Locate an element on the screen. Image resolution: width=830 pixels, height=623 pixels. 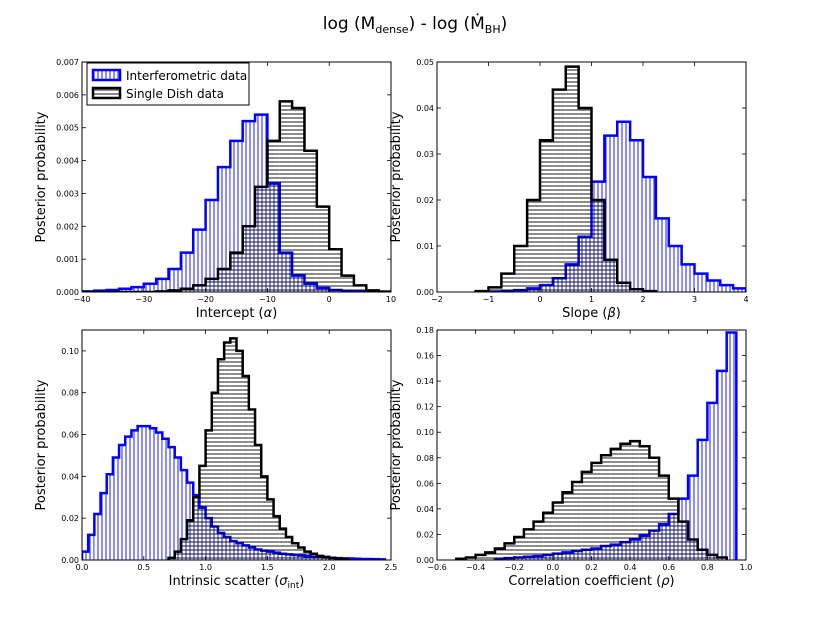
legend: Interferometric data Single Dish data is located at coordinates (168, 84).